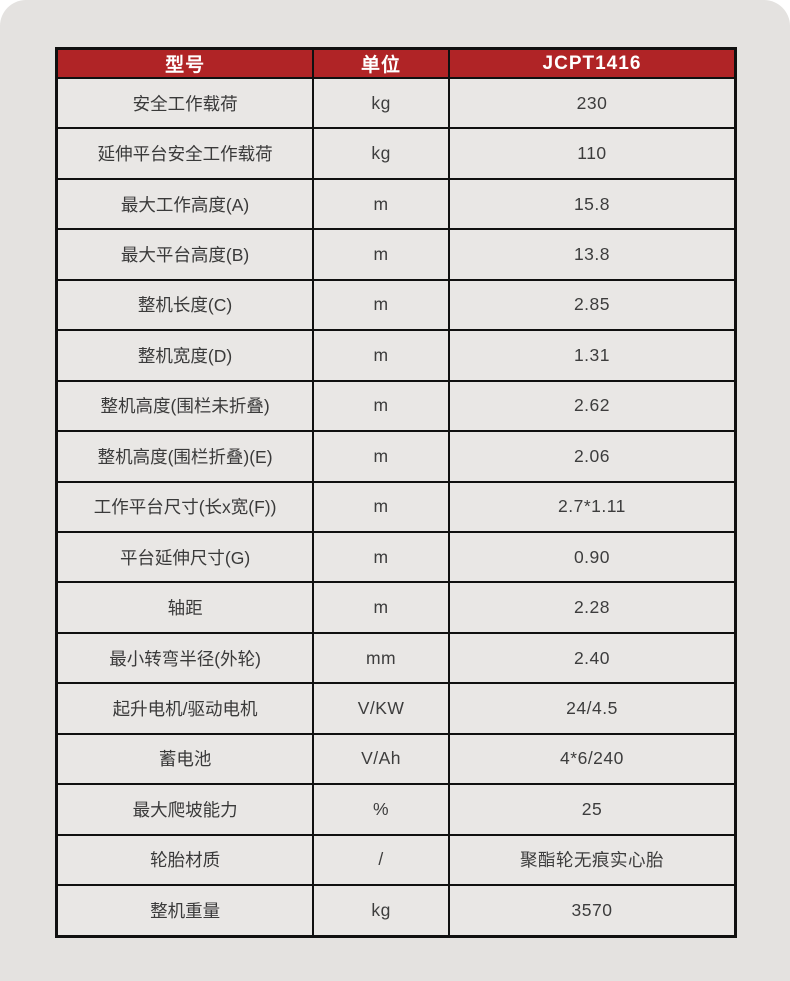  I want to click on table-row: 轮胎材质 / 聚酯轮无痕实心胎, so click(396, 860).